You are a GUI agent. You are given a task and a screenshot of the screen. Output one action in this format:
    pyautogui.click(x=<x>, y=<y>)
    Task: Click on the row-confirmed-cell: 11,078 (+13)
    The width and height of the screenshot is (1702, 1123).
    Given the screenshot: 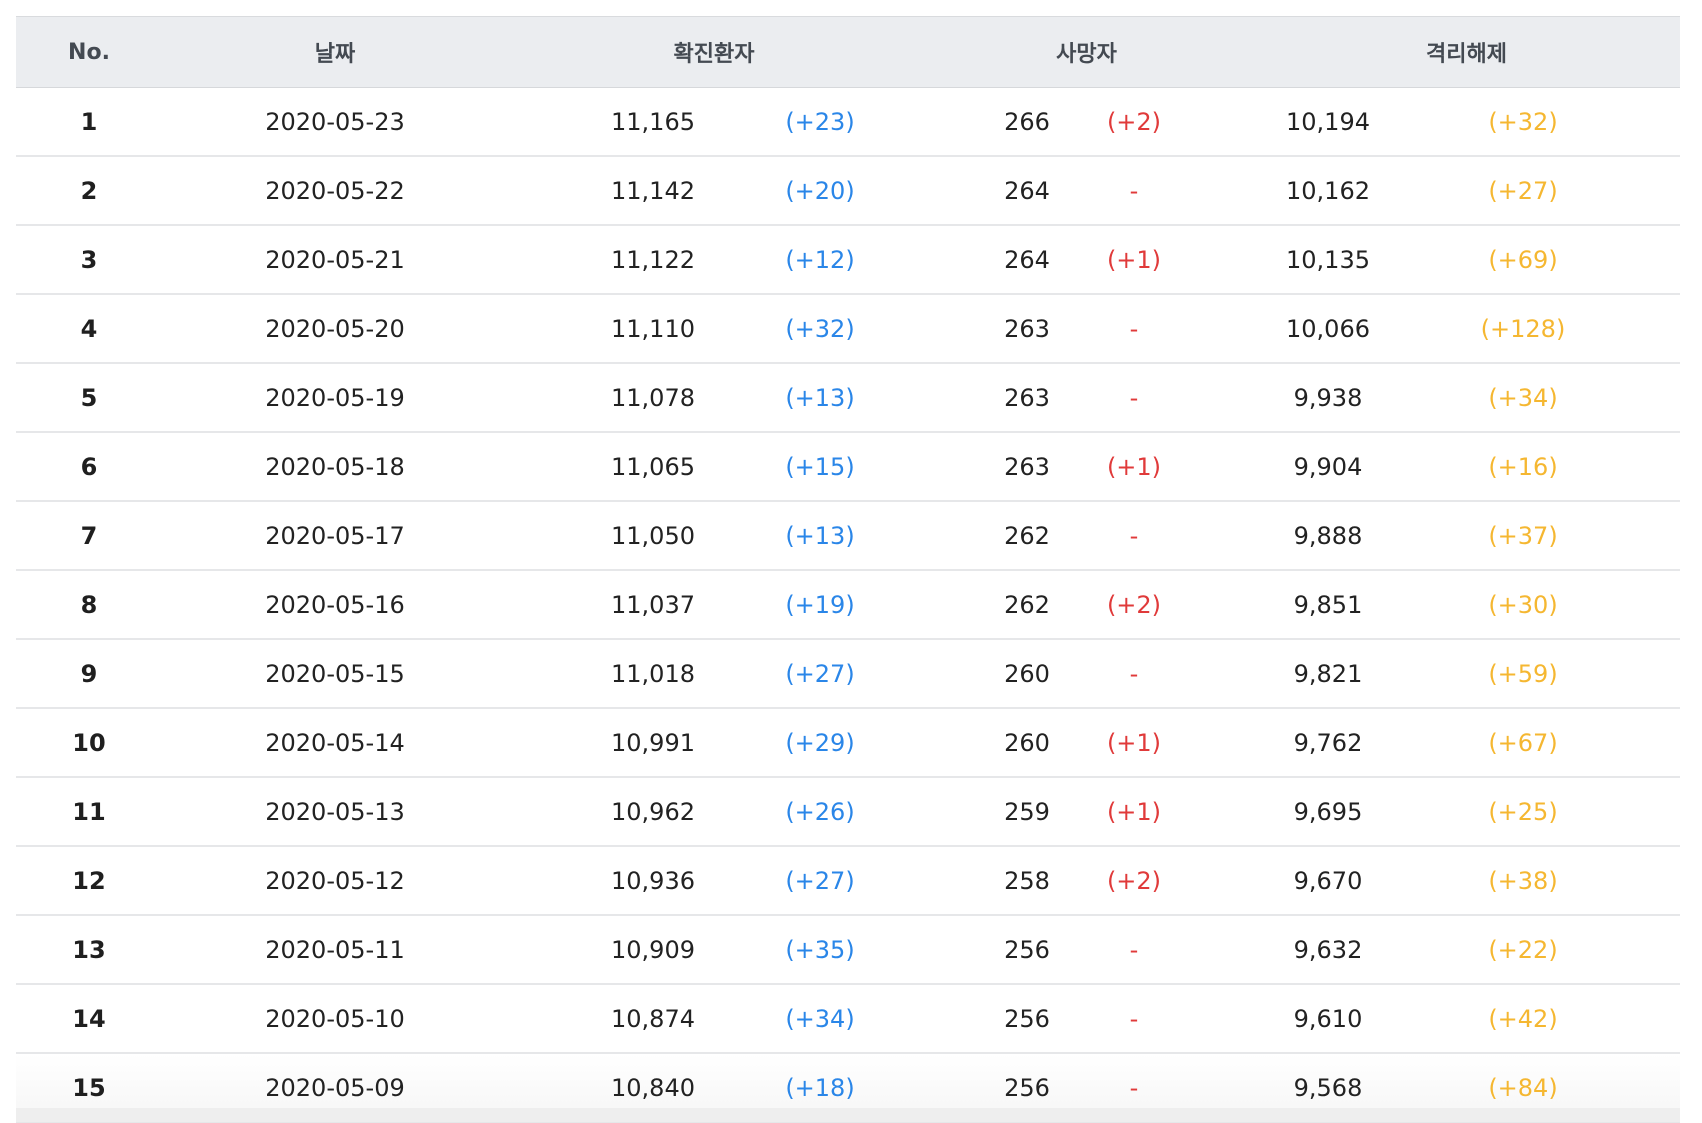 What is the action you would take?
    pyautogui.click(x=714, y=398)
    